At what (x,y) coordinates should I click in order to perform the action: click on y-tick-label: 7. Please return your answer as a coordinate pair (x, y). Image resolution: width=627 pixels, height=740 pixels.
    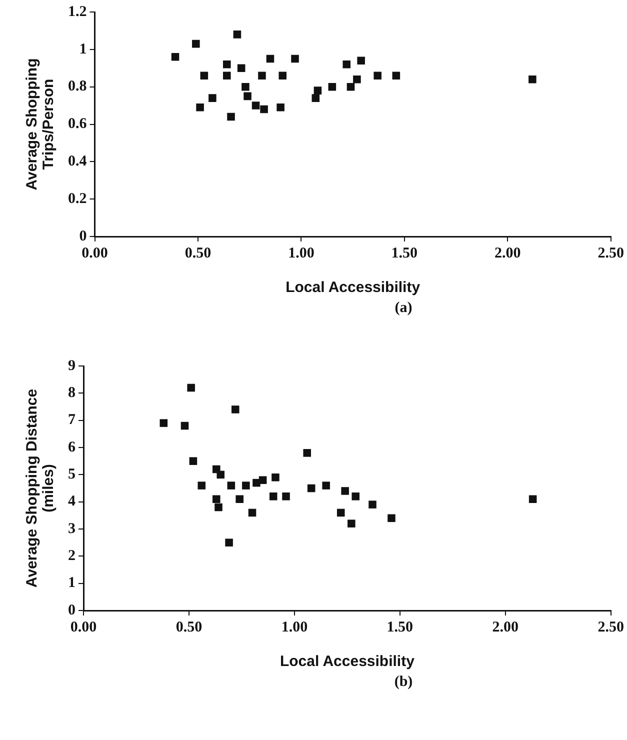
    Looking at the image, I should click on (72, 420).